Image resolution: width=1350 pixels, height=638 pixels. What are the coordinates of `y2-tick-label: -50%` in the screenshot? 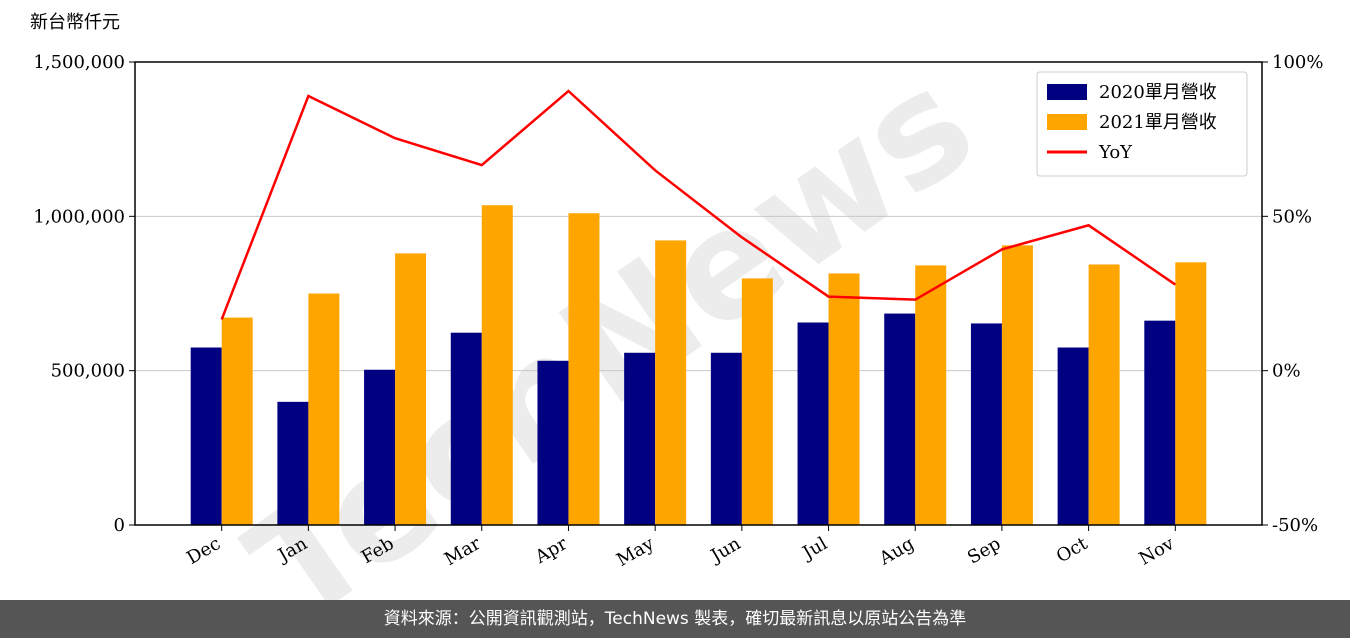 It's located at (1295, 525).